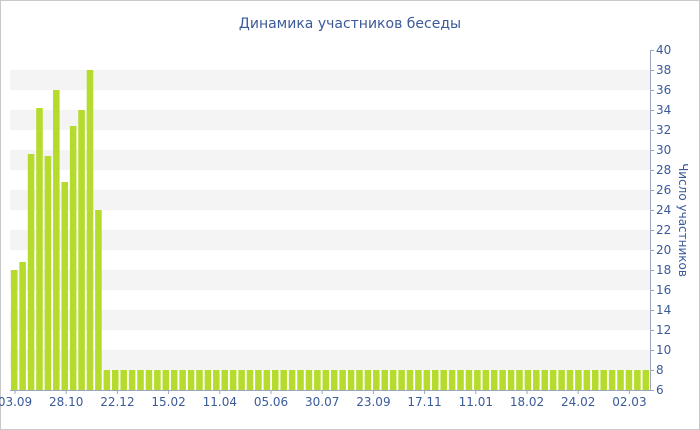 The image size is (700, 430). What do you see at coordinates (663, 290) in the screenshot?
I see `y-tick-label: 16` at bounding box center [663, 290].